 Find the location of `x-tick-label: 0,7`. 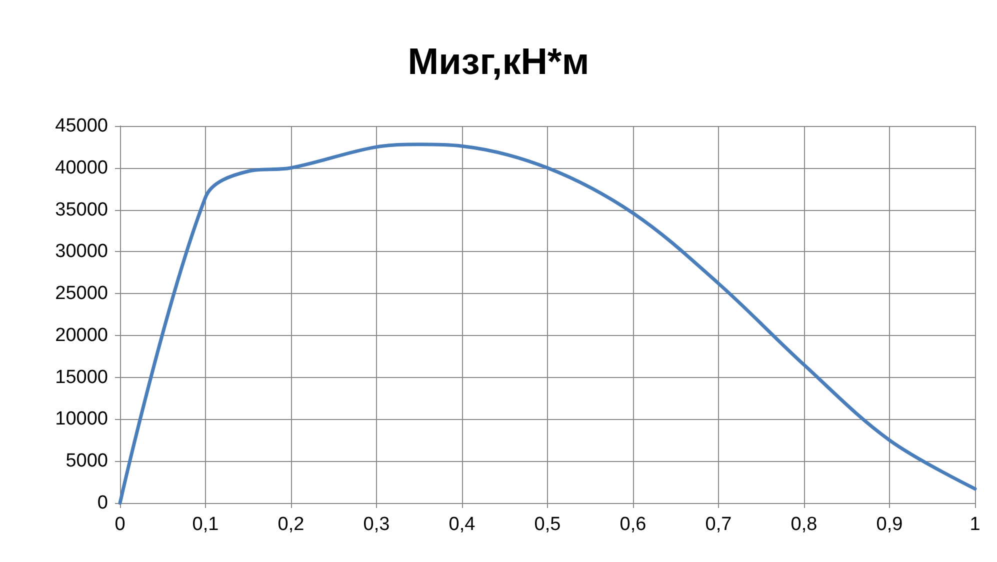

x-tick-label: 0,7 is located at coordinates (718, 524).